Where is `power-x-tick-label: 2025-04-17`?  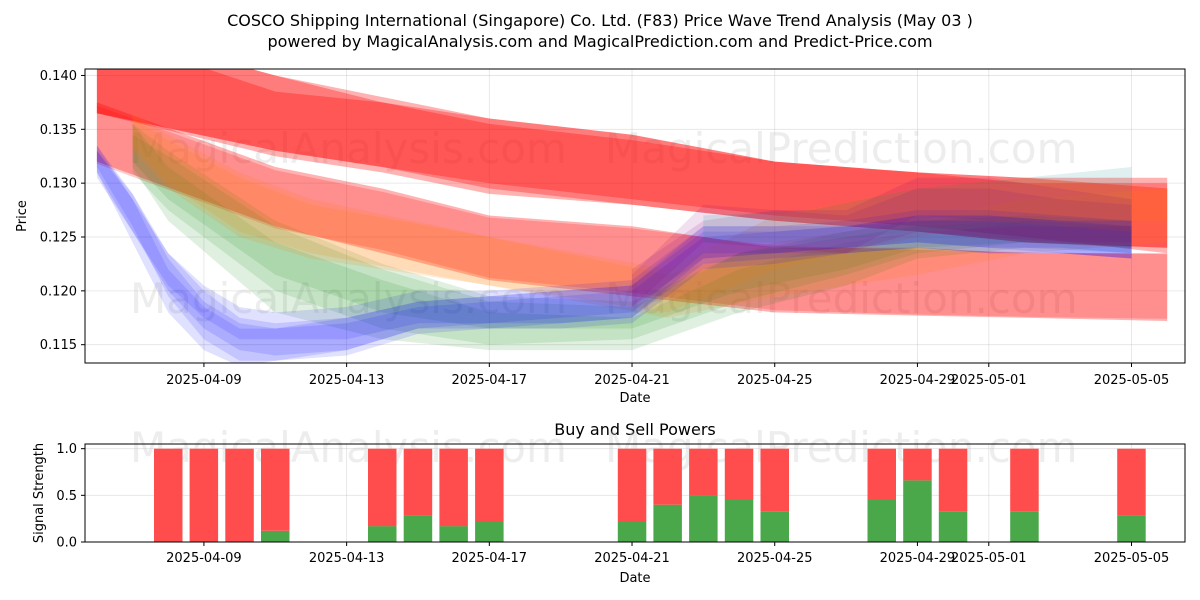
power-x-tick-label: 2025-04-17 is located at coordinates (490, 558).